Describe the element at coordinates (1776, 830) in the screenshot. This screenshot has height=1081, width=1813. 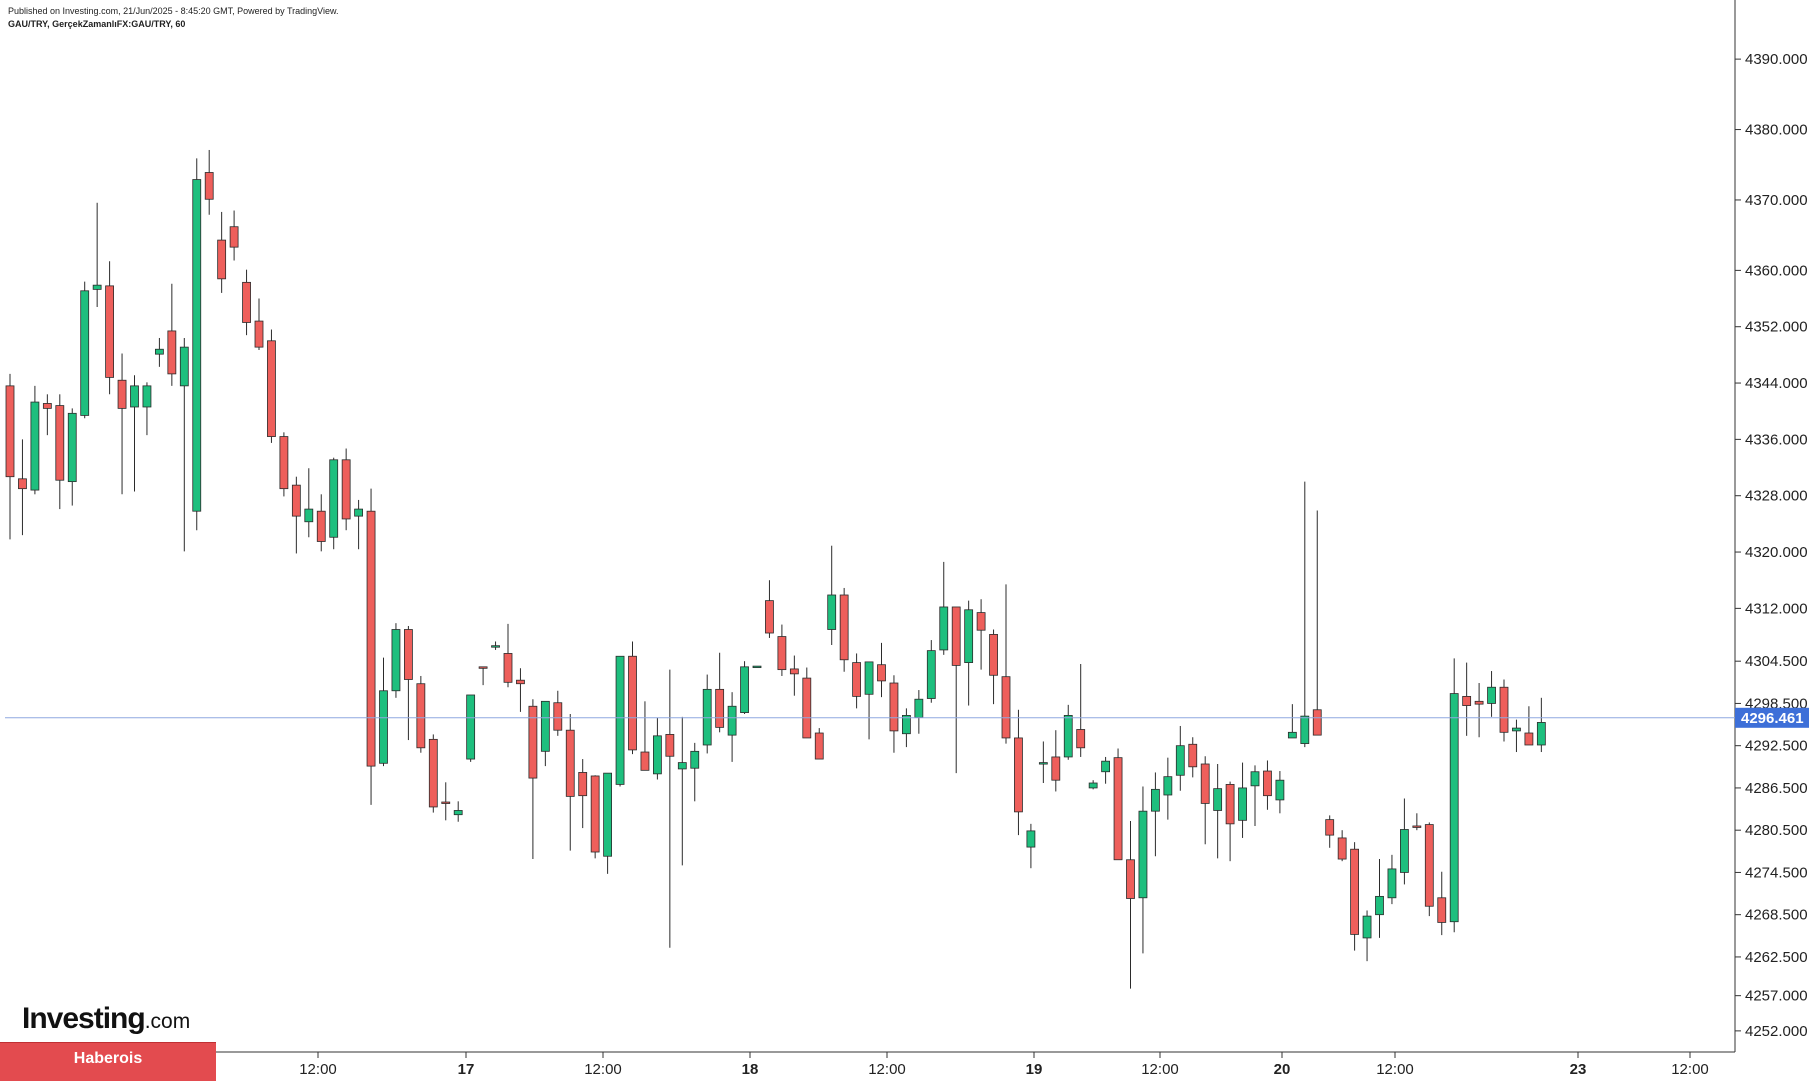
I see `y-tick-label: 4280.500` at that location.